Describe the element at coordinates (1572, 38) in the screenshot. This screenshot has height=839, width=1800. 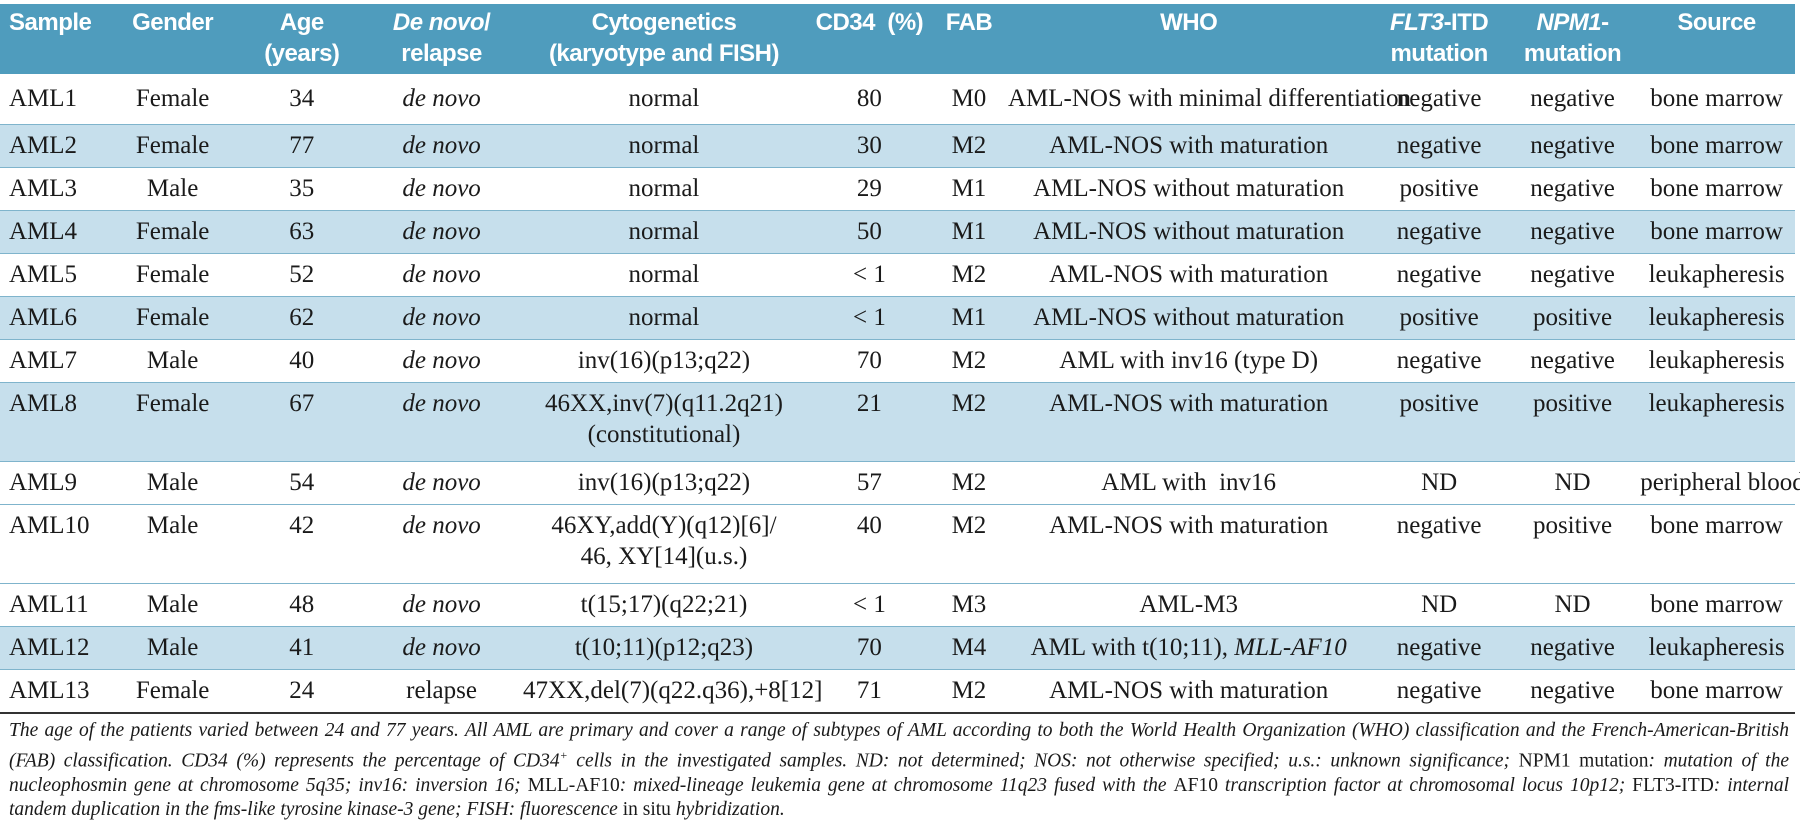
I see `header-npm1: NPM1- mutation` at that location.